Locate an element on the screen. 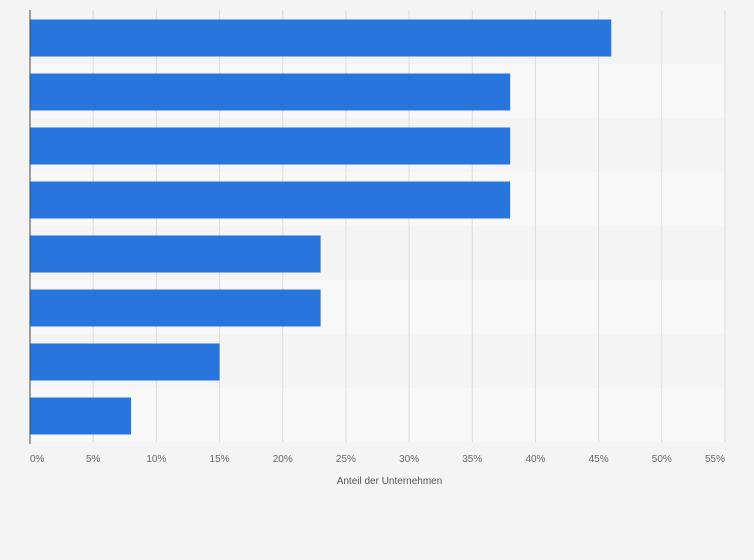 The width and height of the screenshot is (754, 560). x-tick-labels: 0% 5% 10% 15% 20% 25% 30% 35% 40% 45% 50% 55% is located at coordinates (377, 459).